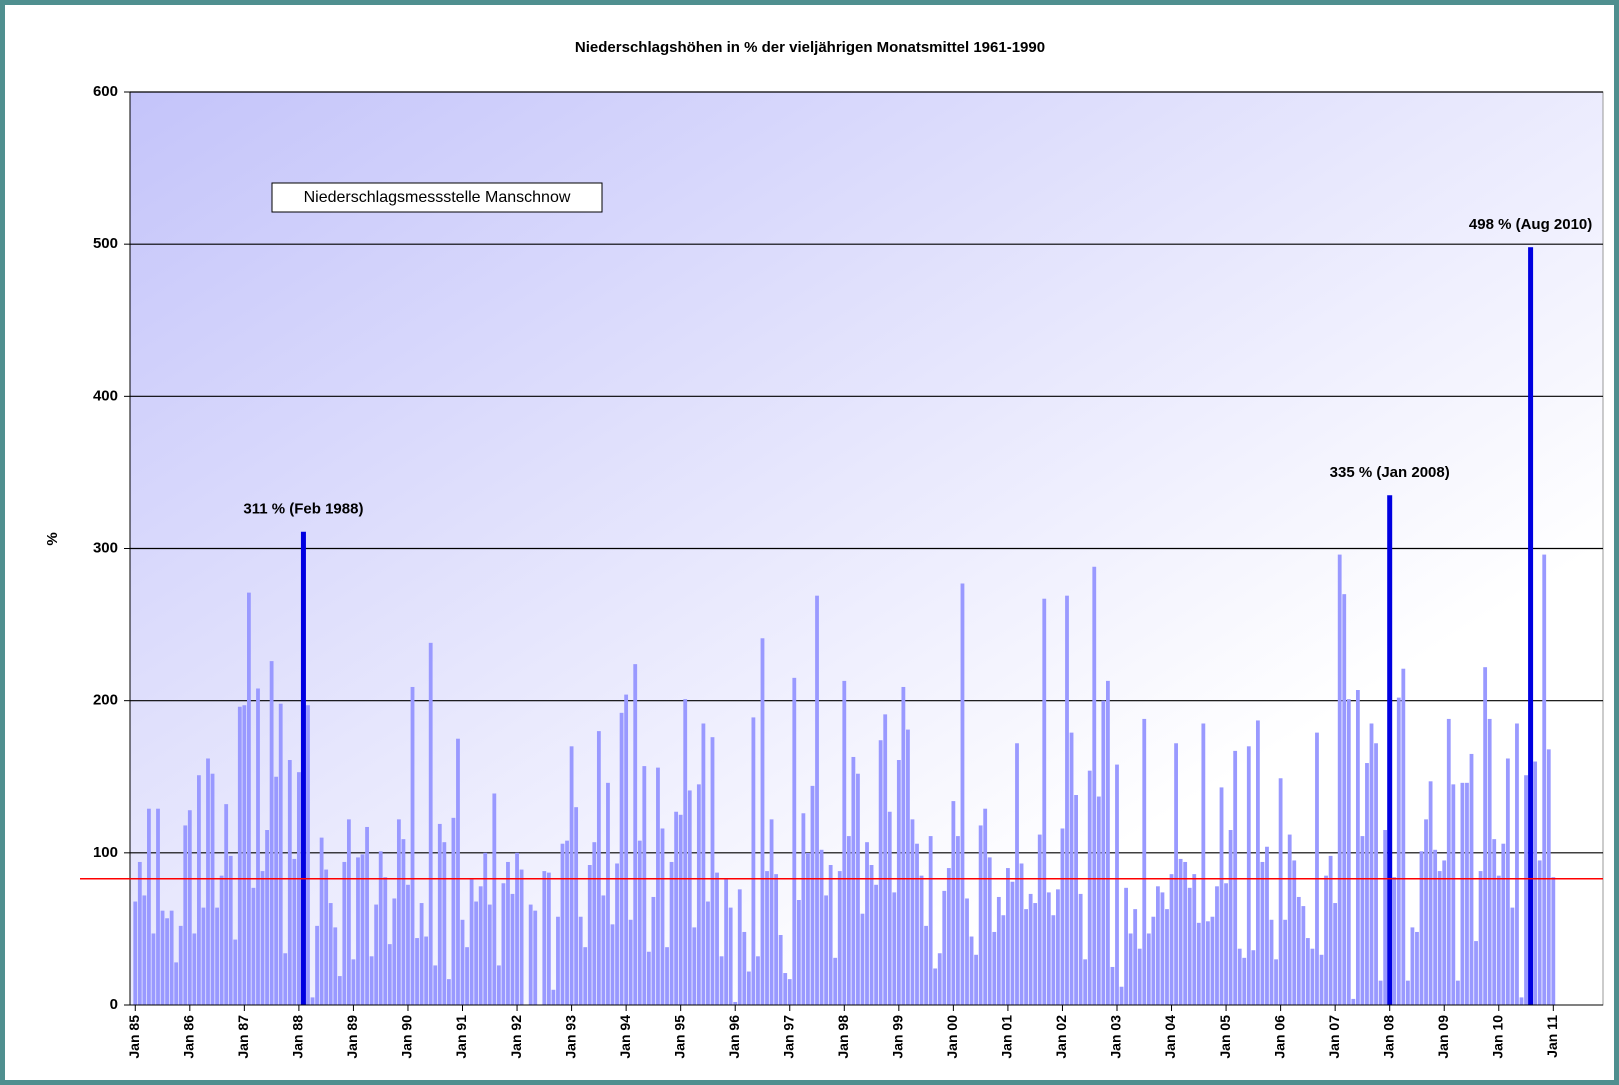  What do you see at coordinates (105, 243) in the screenshot?
I see `y-tick-label: 500` at bounding box center [105, 243].